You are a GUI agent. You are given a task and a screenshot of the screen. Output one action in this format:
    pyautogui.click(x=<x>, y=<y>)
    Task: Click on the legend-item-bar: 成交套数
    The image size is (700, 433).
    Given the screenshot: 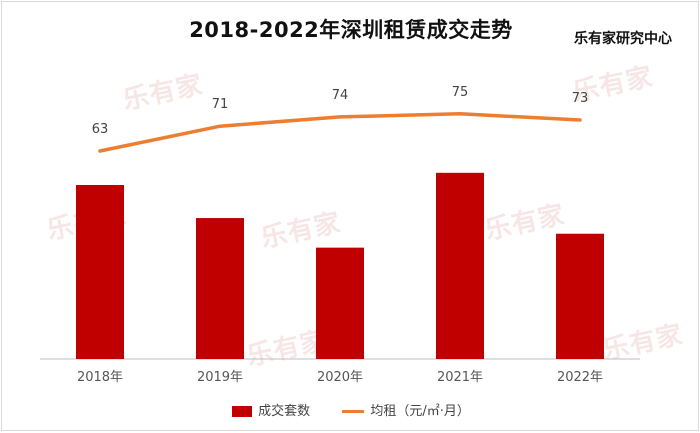 What is the action you would take?
    pyautogui.click(x=271, y=409)
    